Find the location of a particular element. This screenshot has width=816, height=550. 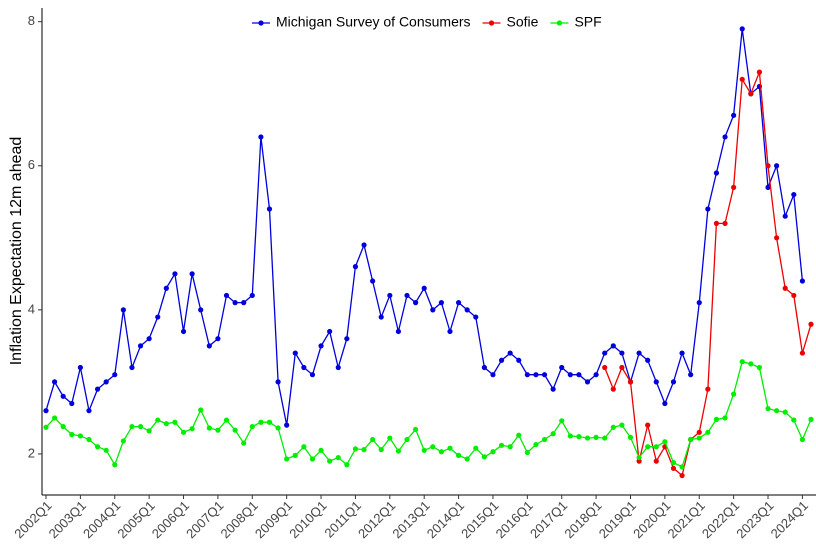

legend-dot is located at coordinates (559, 23).